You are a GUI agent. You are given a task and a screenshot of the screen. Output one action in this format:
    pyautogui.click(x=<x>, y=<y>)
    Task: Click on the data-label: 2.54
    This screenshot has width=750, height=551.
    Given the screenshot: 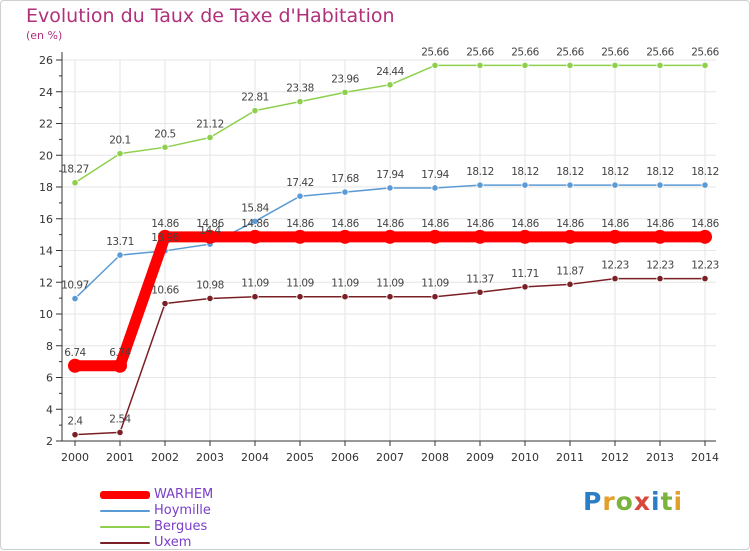 What is the action you would take?
    pyautogui.click(x=120, y=419)
    